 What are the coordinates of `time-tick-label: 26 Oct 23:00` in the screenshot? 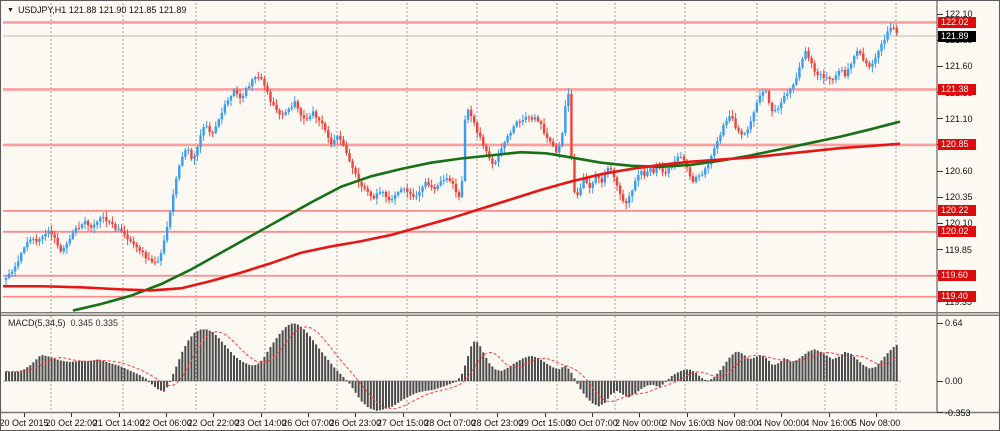 It's located at (355, 423).